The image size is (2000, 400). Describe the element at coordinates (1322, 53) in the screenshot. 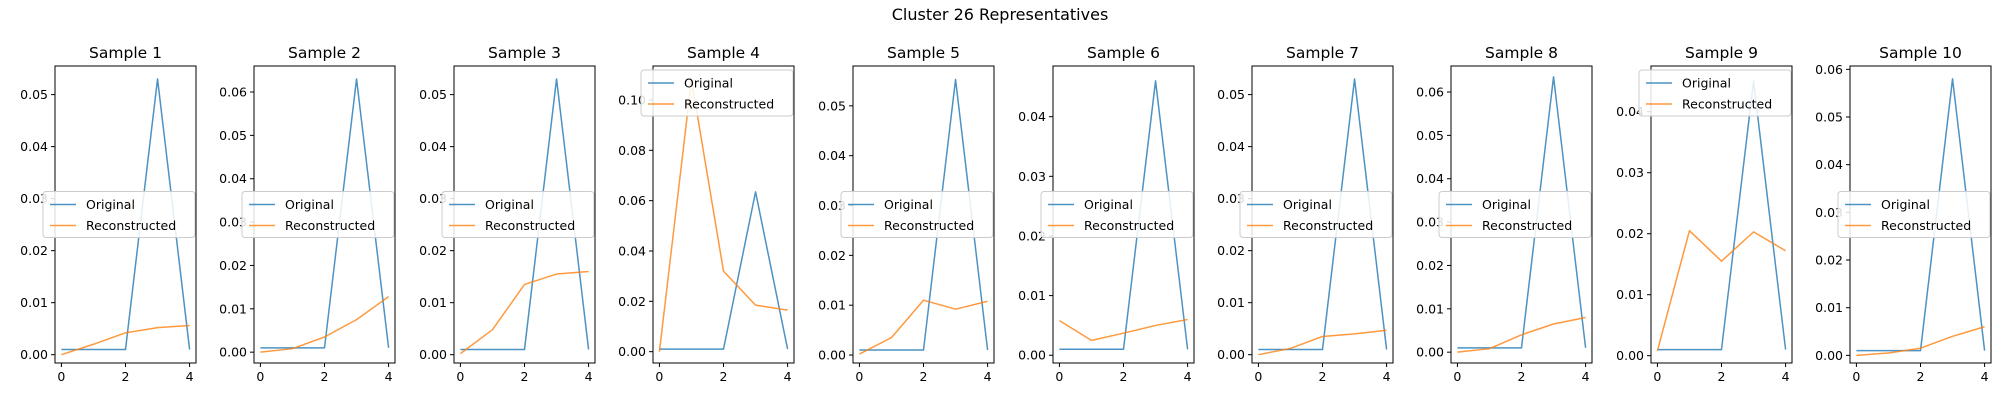

I see `panel-title: Sample 7` at that location.